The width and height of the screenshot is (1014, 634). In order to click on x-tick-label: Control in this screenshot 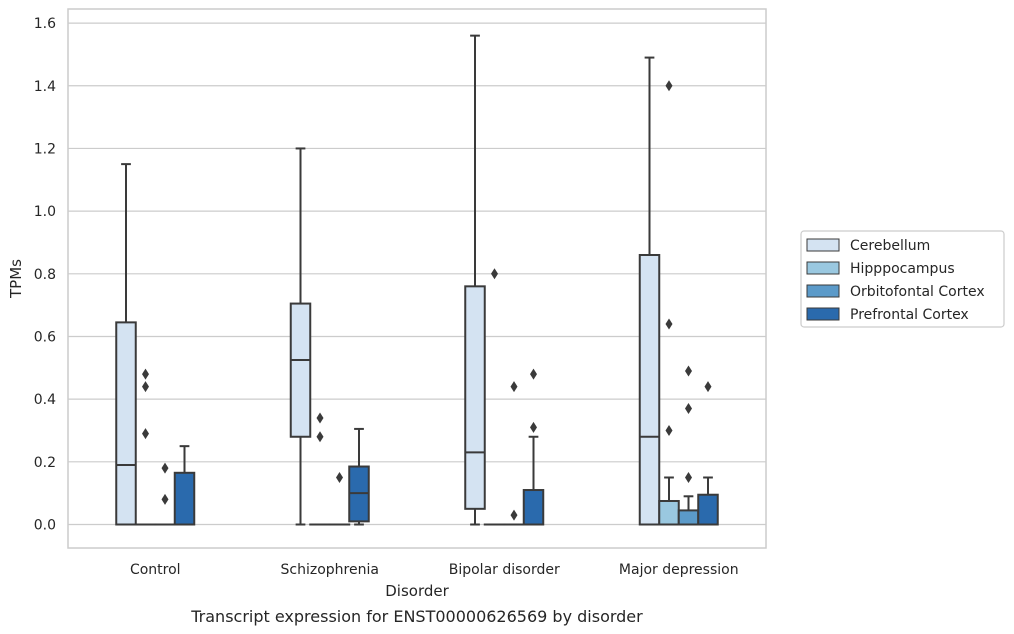, I will do `click(155, 570)`.